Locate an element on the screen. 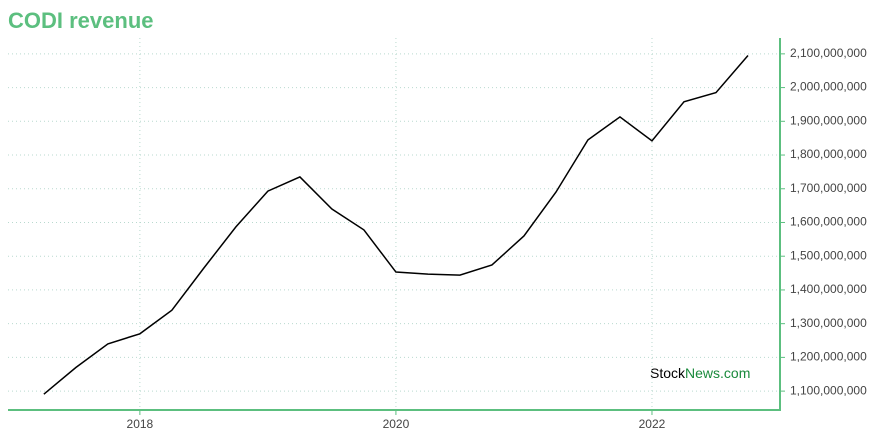  y-tick-label: 1,400,000,000 is located at coordinates (828, 289).